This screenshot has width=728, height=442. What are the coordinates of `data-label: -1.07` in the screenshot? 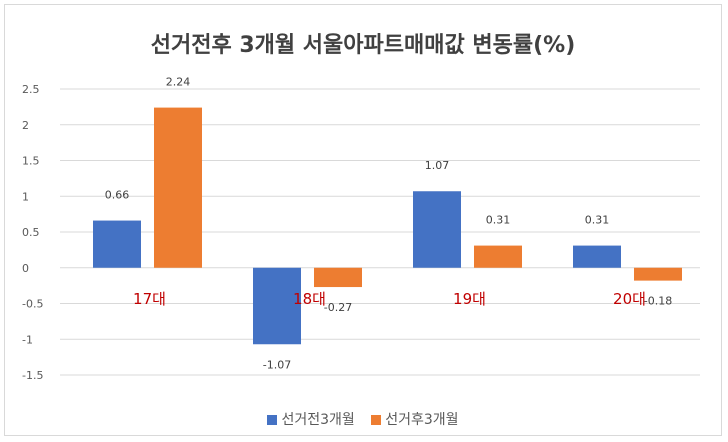 It's located at (277, 364).